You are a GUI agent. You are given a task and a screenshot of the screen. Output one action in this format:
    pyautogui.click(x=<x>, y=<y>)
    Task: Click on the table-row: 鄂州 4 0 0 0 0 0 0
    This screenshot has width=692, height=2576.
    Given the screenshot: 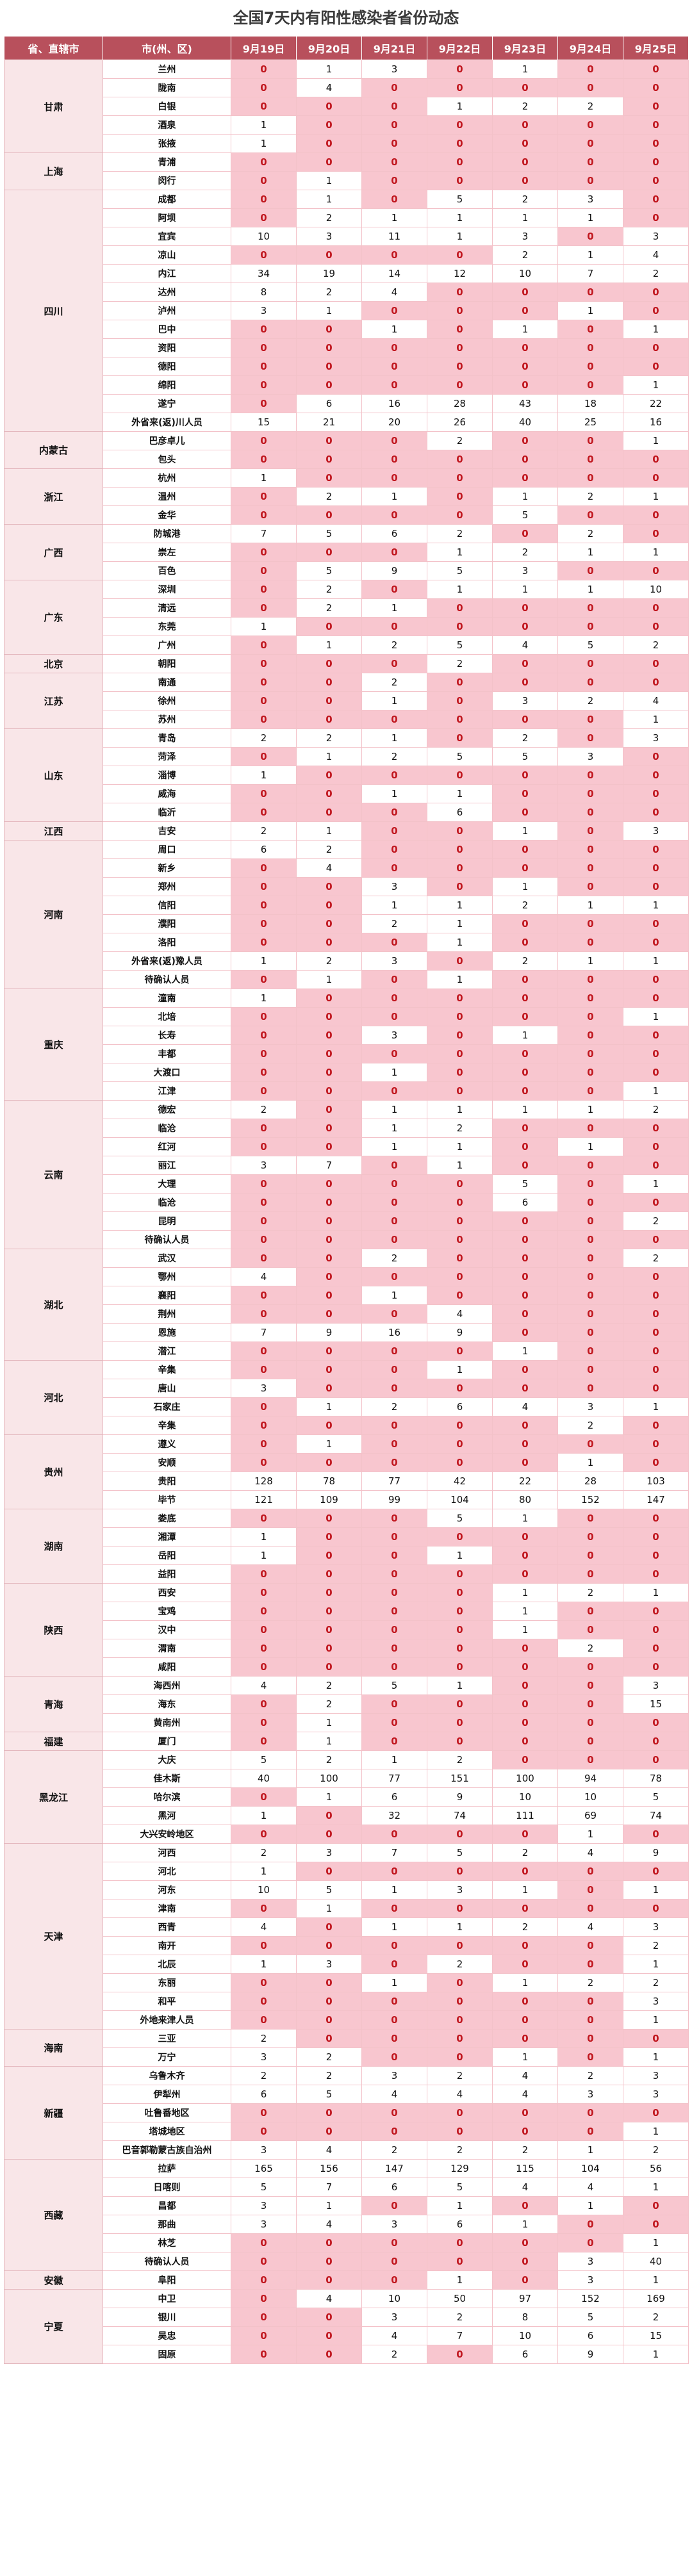 What is the action you would take?
    pyautogui.click(x=346, y=1276)
    